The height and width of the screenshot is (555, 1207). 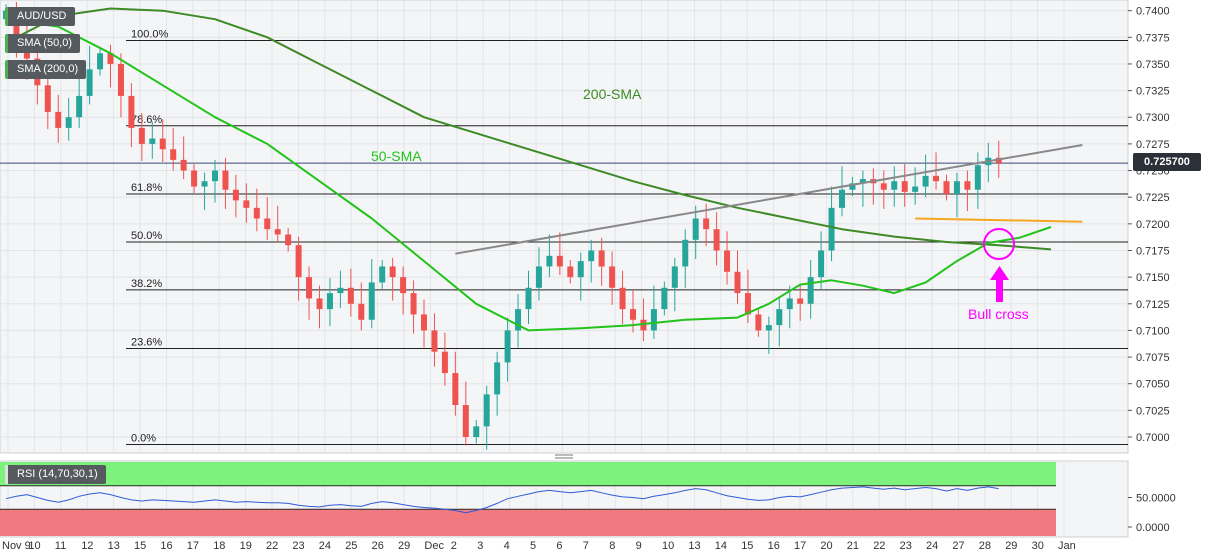 What do you see at coordinates (43, 43) in the screenshot?
I see `sma50-indicator-tag: SMA (50,0)` at bounding box center [43, 43].